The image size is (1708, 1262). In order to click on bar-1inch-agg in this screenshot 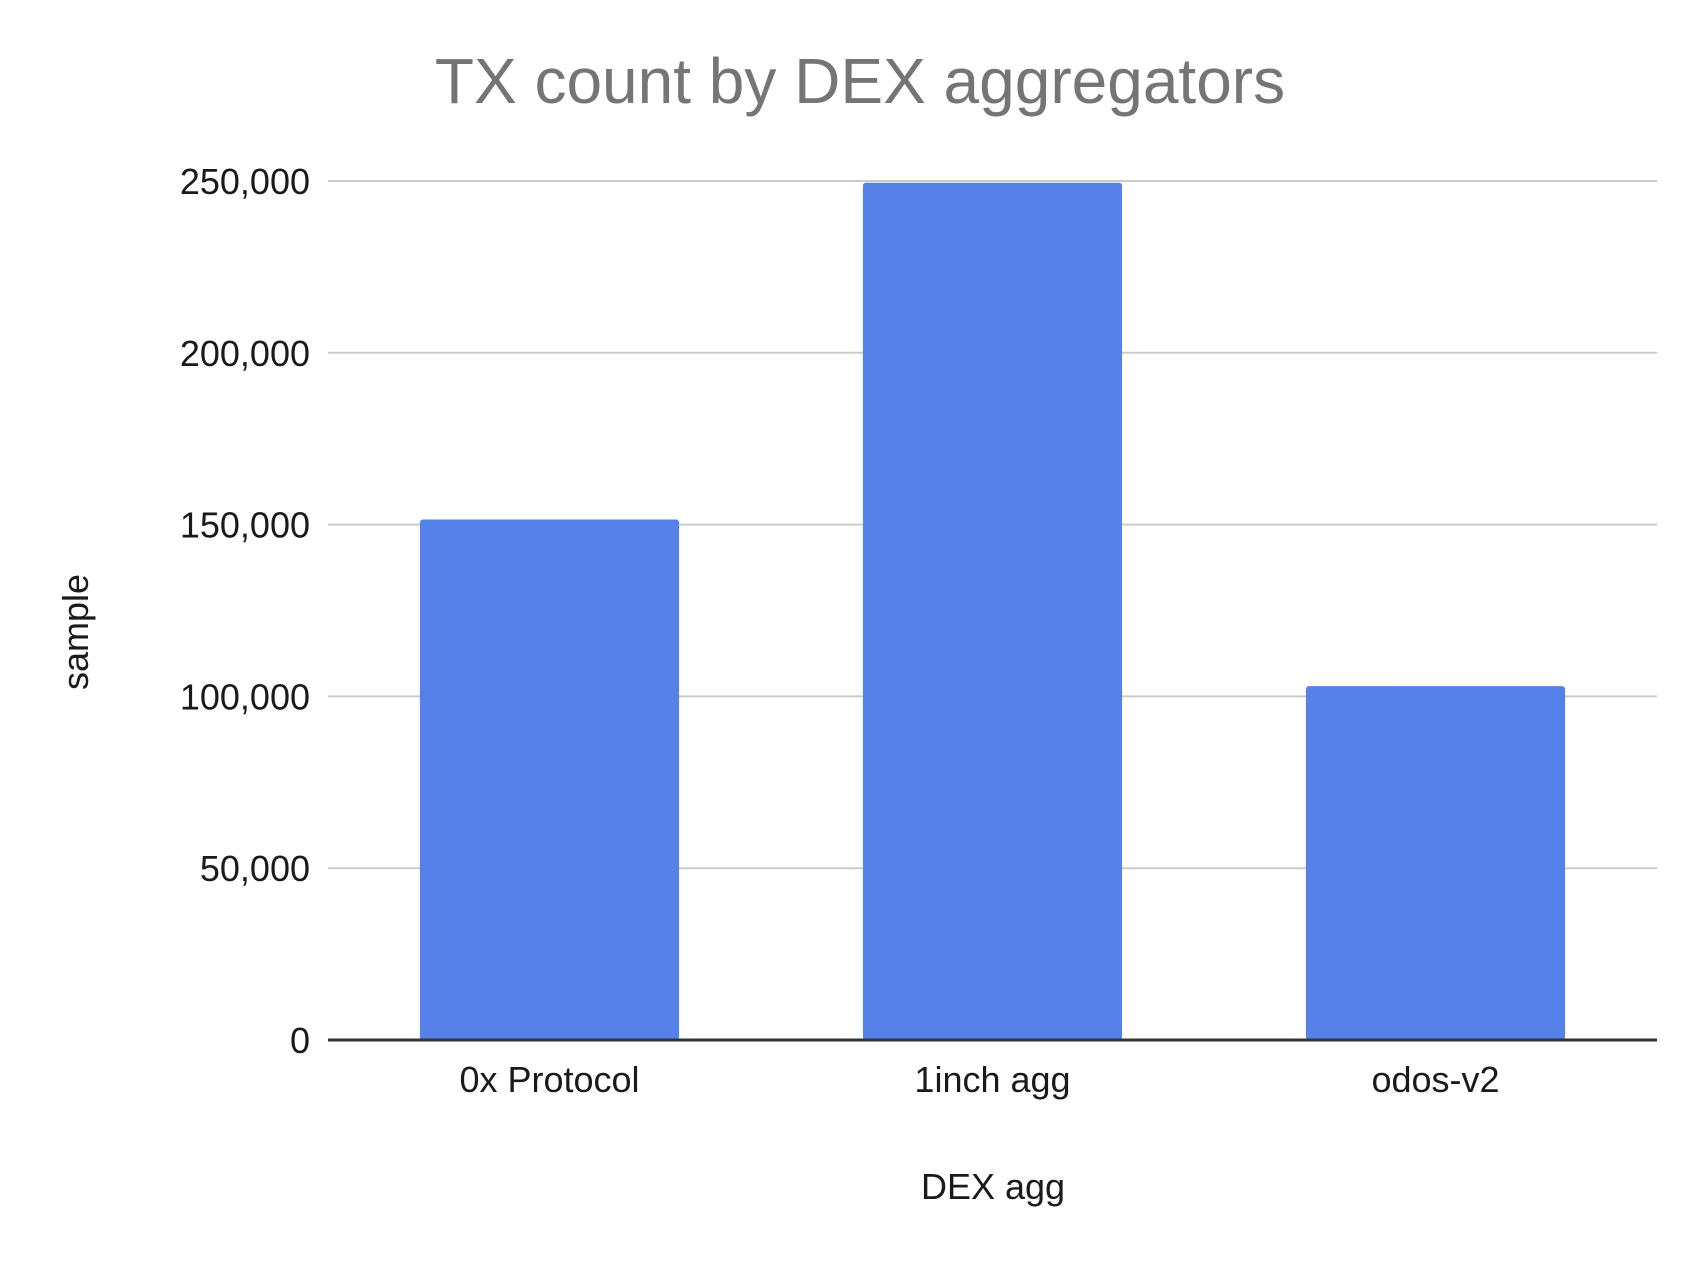, I will do `click(992, 611)`.